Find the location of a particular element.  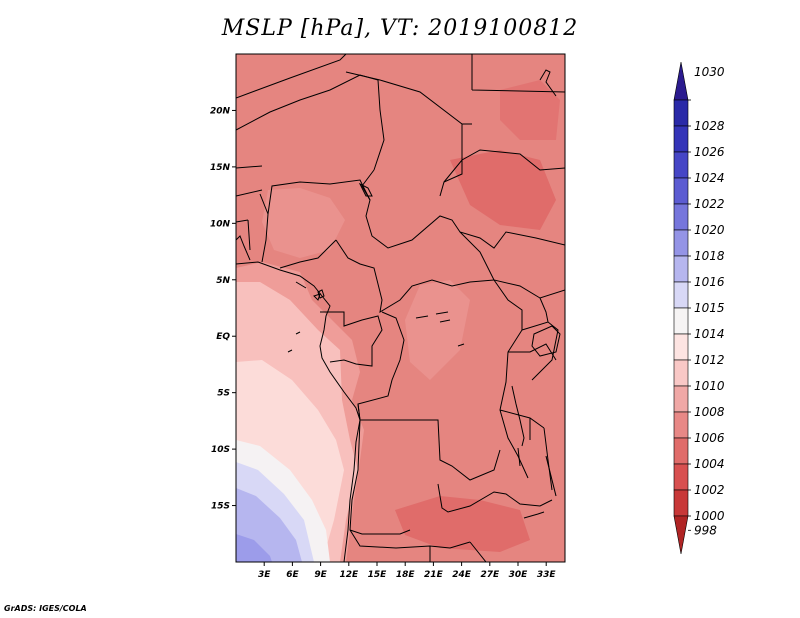

colorbar-label: 1030 is located at coordinates (709, 72).